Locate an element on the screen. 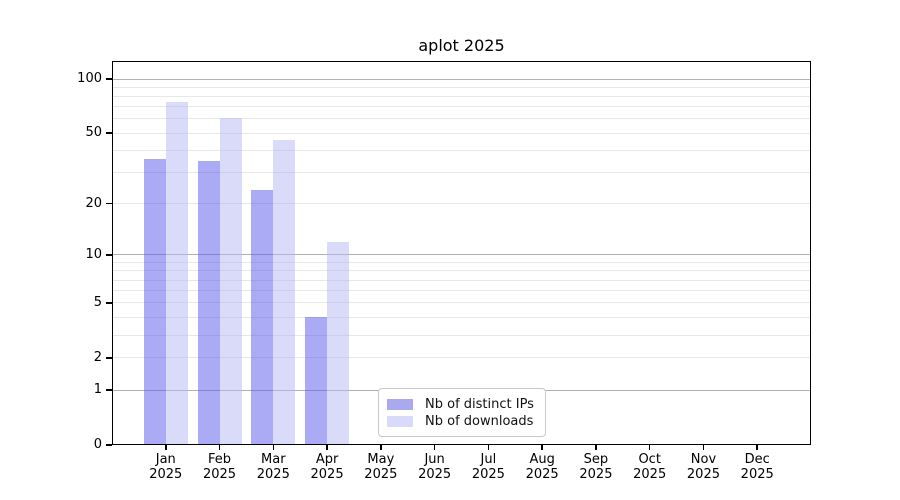  legend: Nb of distinct IPs Nb of downloads is located at coordinates (462, 412).